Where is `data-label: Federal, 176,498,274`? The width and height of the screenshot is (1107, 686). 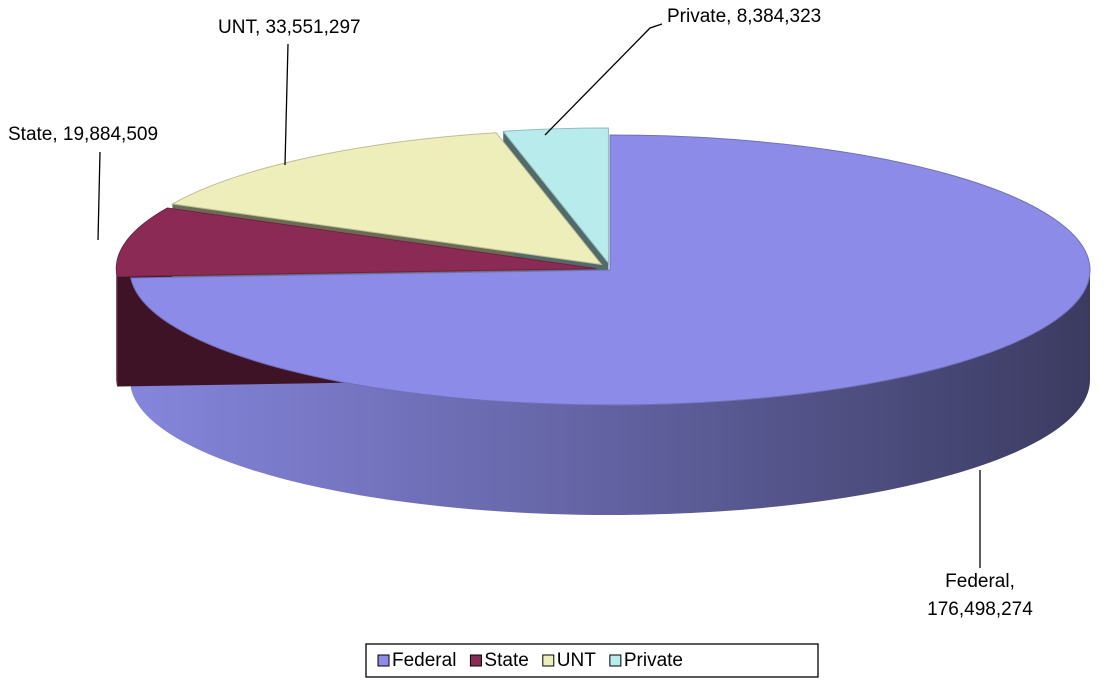
data-label: Federal, 176,498,274 is located at coordinates (980, 595).